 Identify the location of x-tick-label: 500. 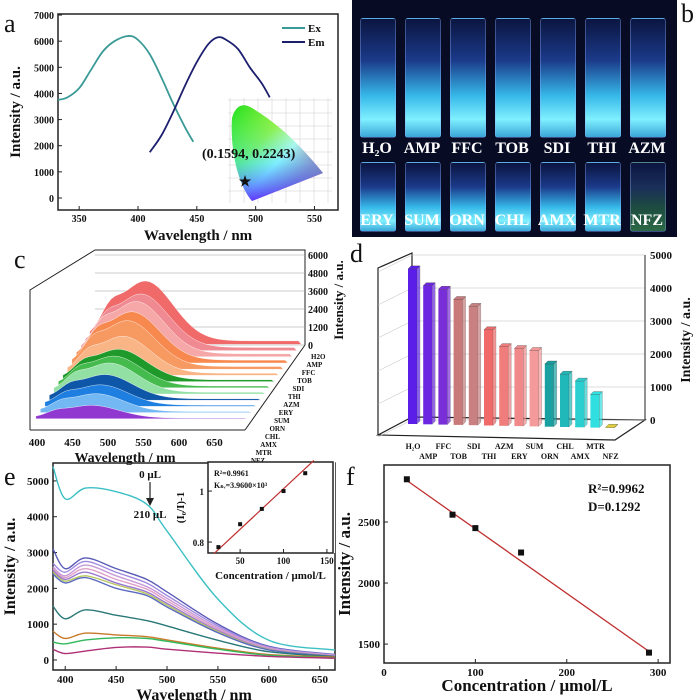
(167, 680).